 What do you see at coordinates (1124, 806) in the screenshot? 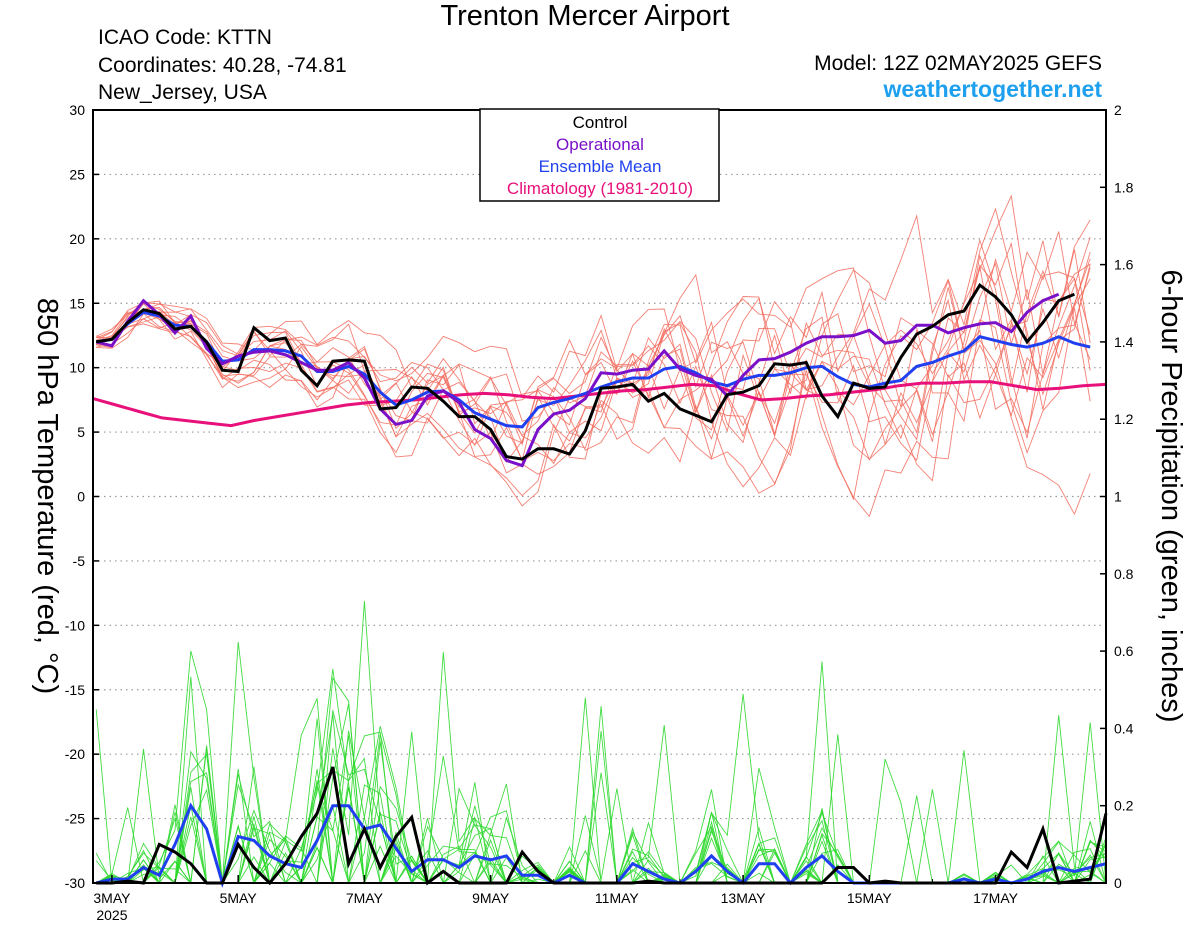
I see `y-right-tick-label: 0.2` at bounding box center [1124, 806].